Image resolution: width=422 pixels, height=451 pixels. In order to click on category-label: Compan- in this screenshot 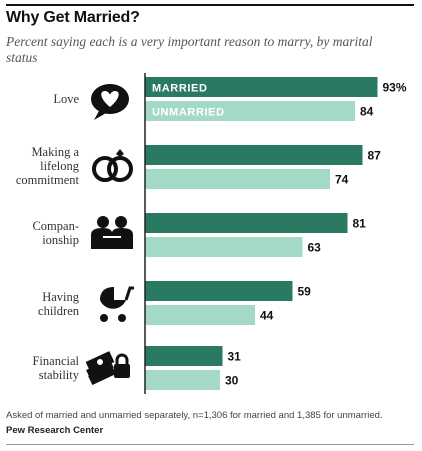, I will do `click(55, 226)`.